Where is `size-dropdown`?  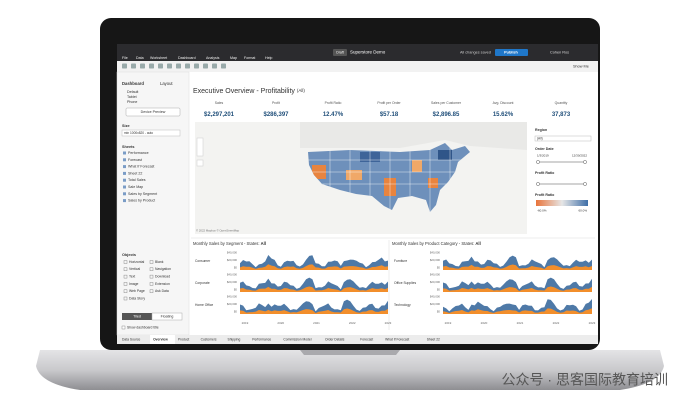
size-dropdown is located at coordinates (151, 133).